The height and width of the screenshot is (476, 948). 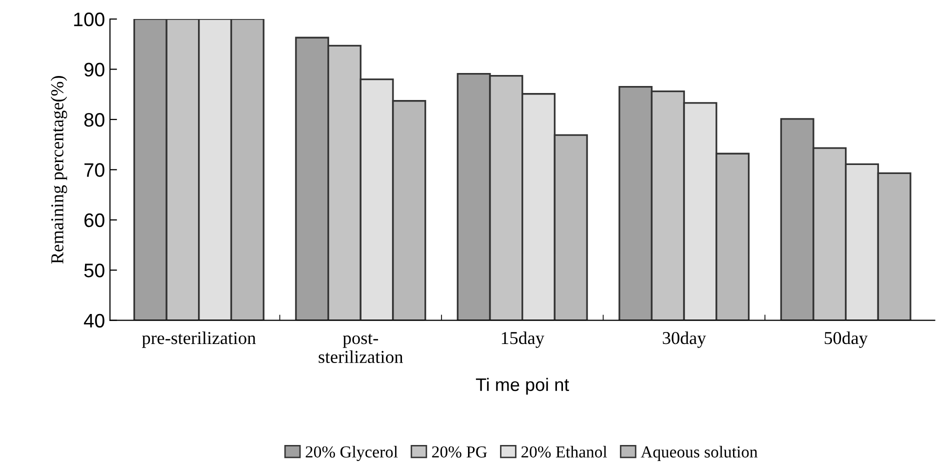 I want to click on y-axis-title: Remaining percentage(%), so click(x=59, y=170).